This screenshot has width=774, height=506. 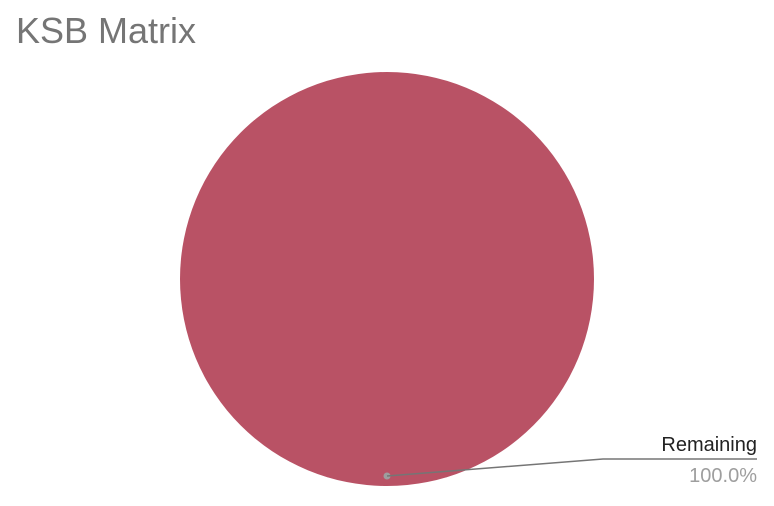 What do you see at coordinates (571, 467) in the screenshot?
I see `leader-line` at bounding box center [571, 467].